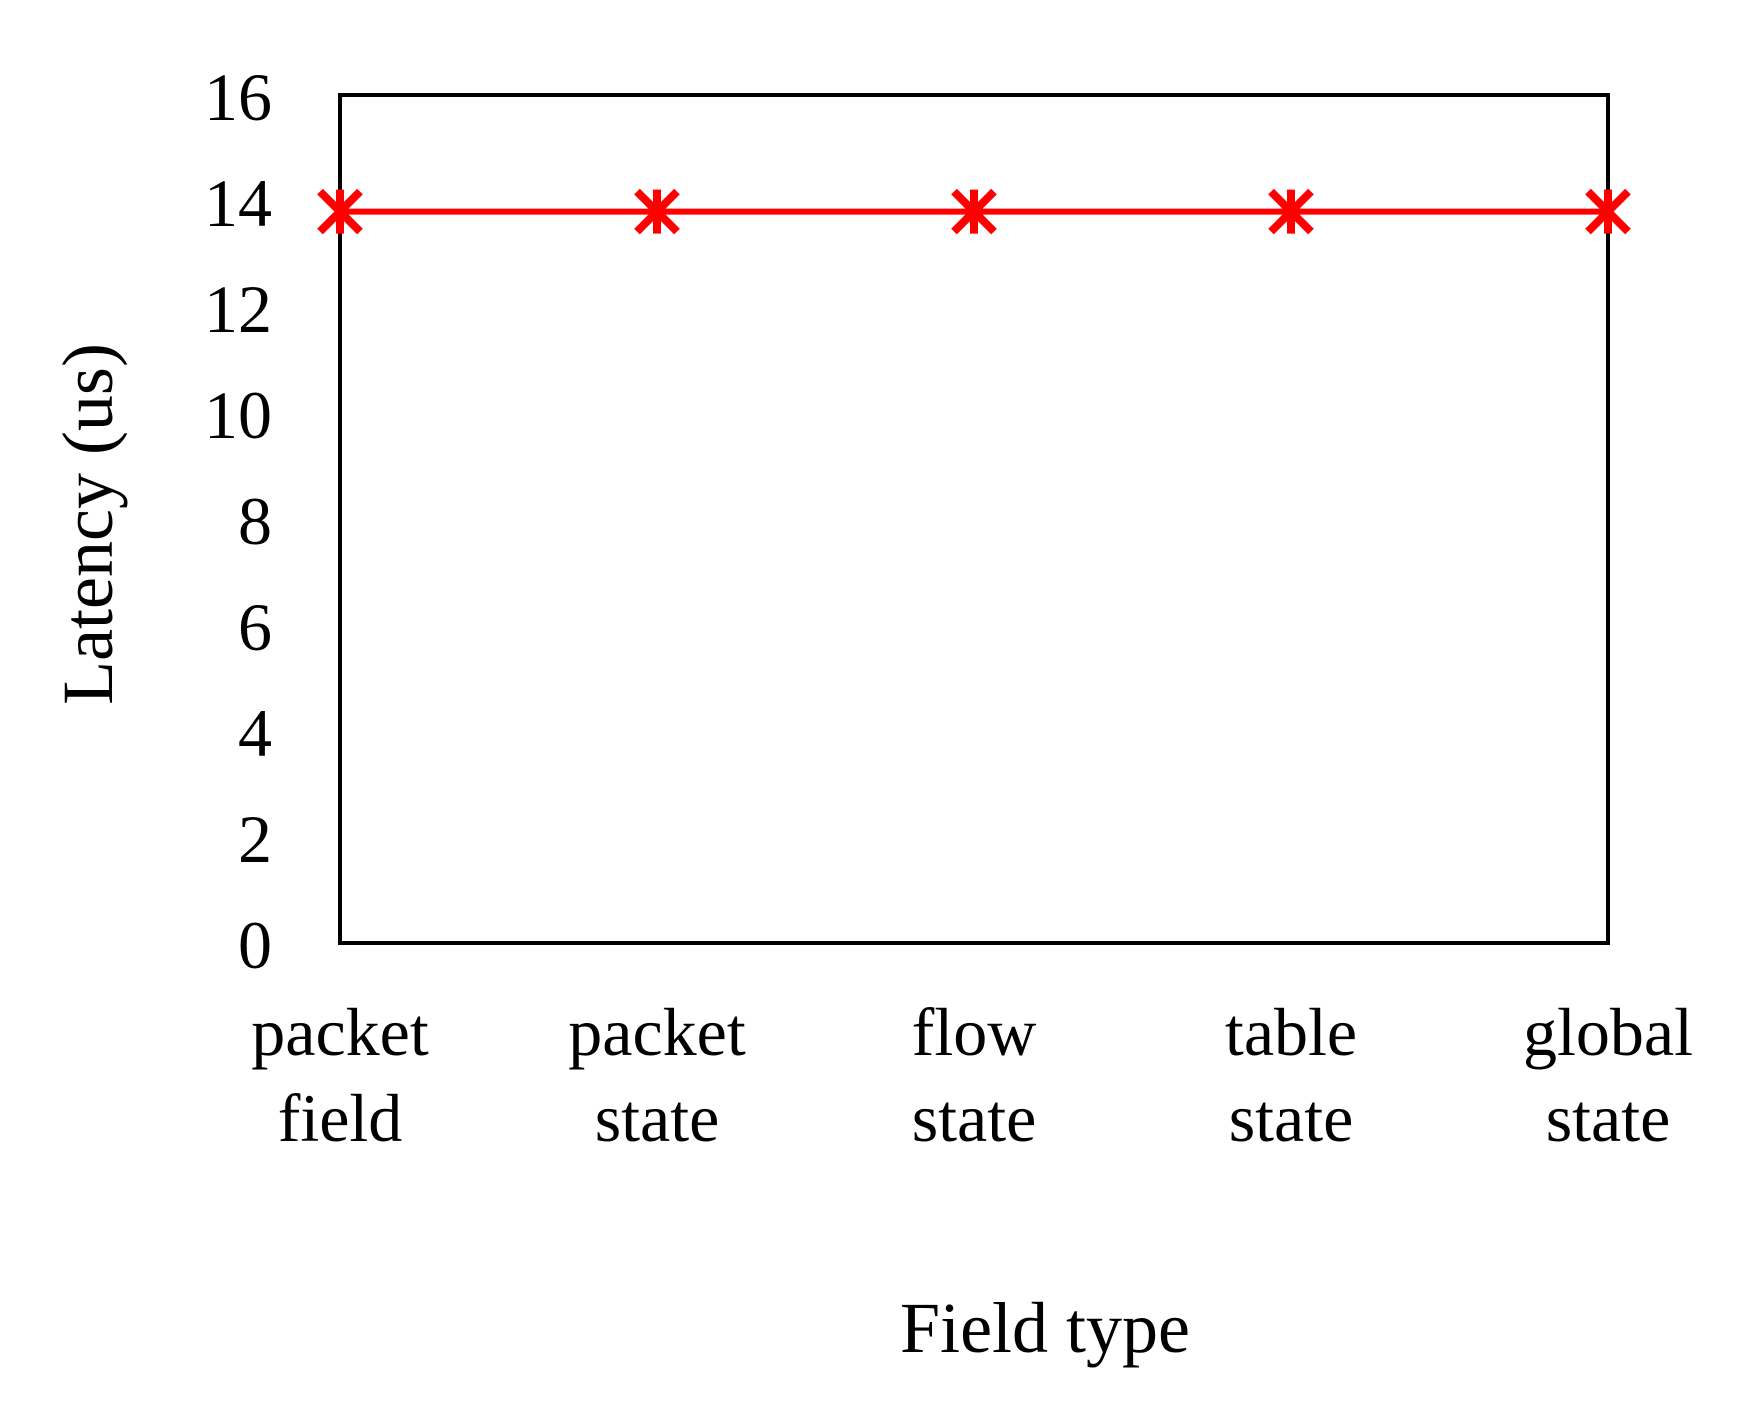 This screenshot has height=1409, width=1744. What do you see at coordinates (974, 1032) in the screenshot?
I see `x-tick-label-line: flow` at bounding box center [974, 1032].